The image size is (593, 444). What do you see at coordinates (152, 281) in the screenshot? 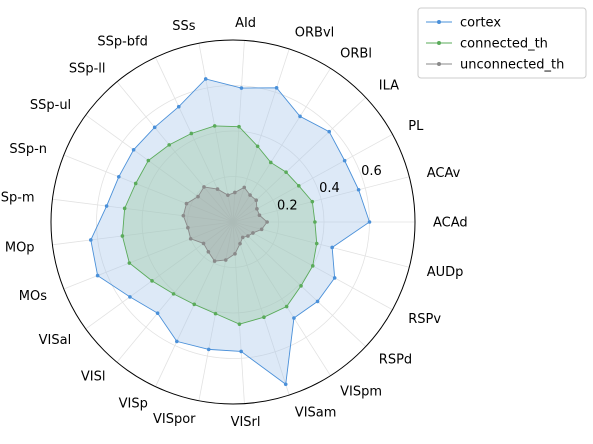
I see `series-point-connected_th-VISal` at bounding box center [152, 281].